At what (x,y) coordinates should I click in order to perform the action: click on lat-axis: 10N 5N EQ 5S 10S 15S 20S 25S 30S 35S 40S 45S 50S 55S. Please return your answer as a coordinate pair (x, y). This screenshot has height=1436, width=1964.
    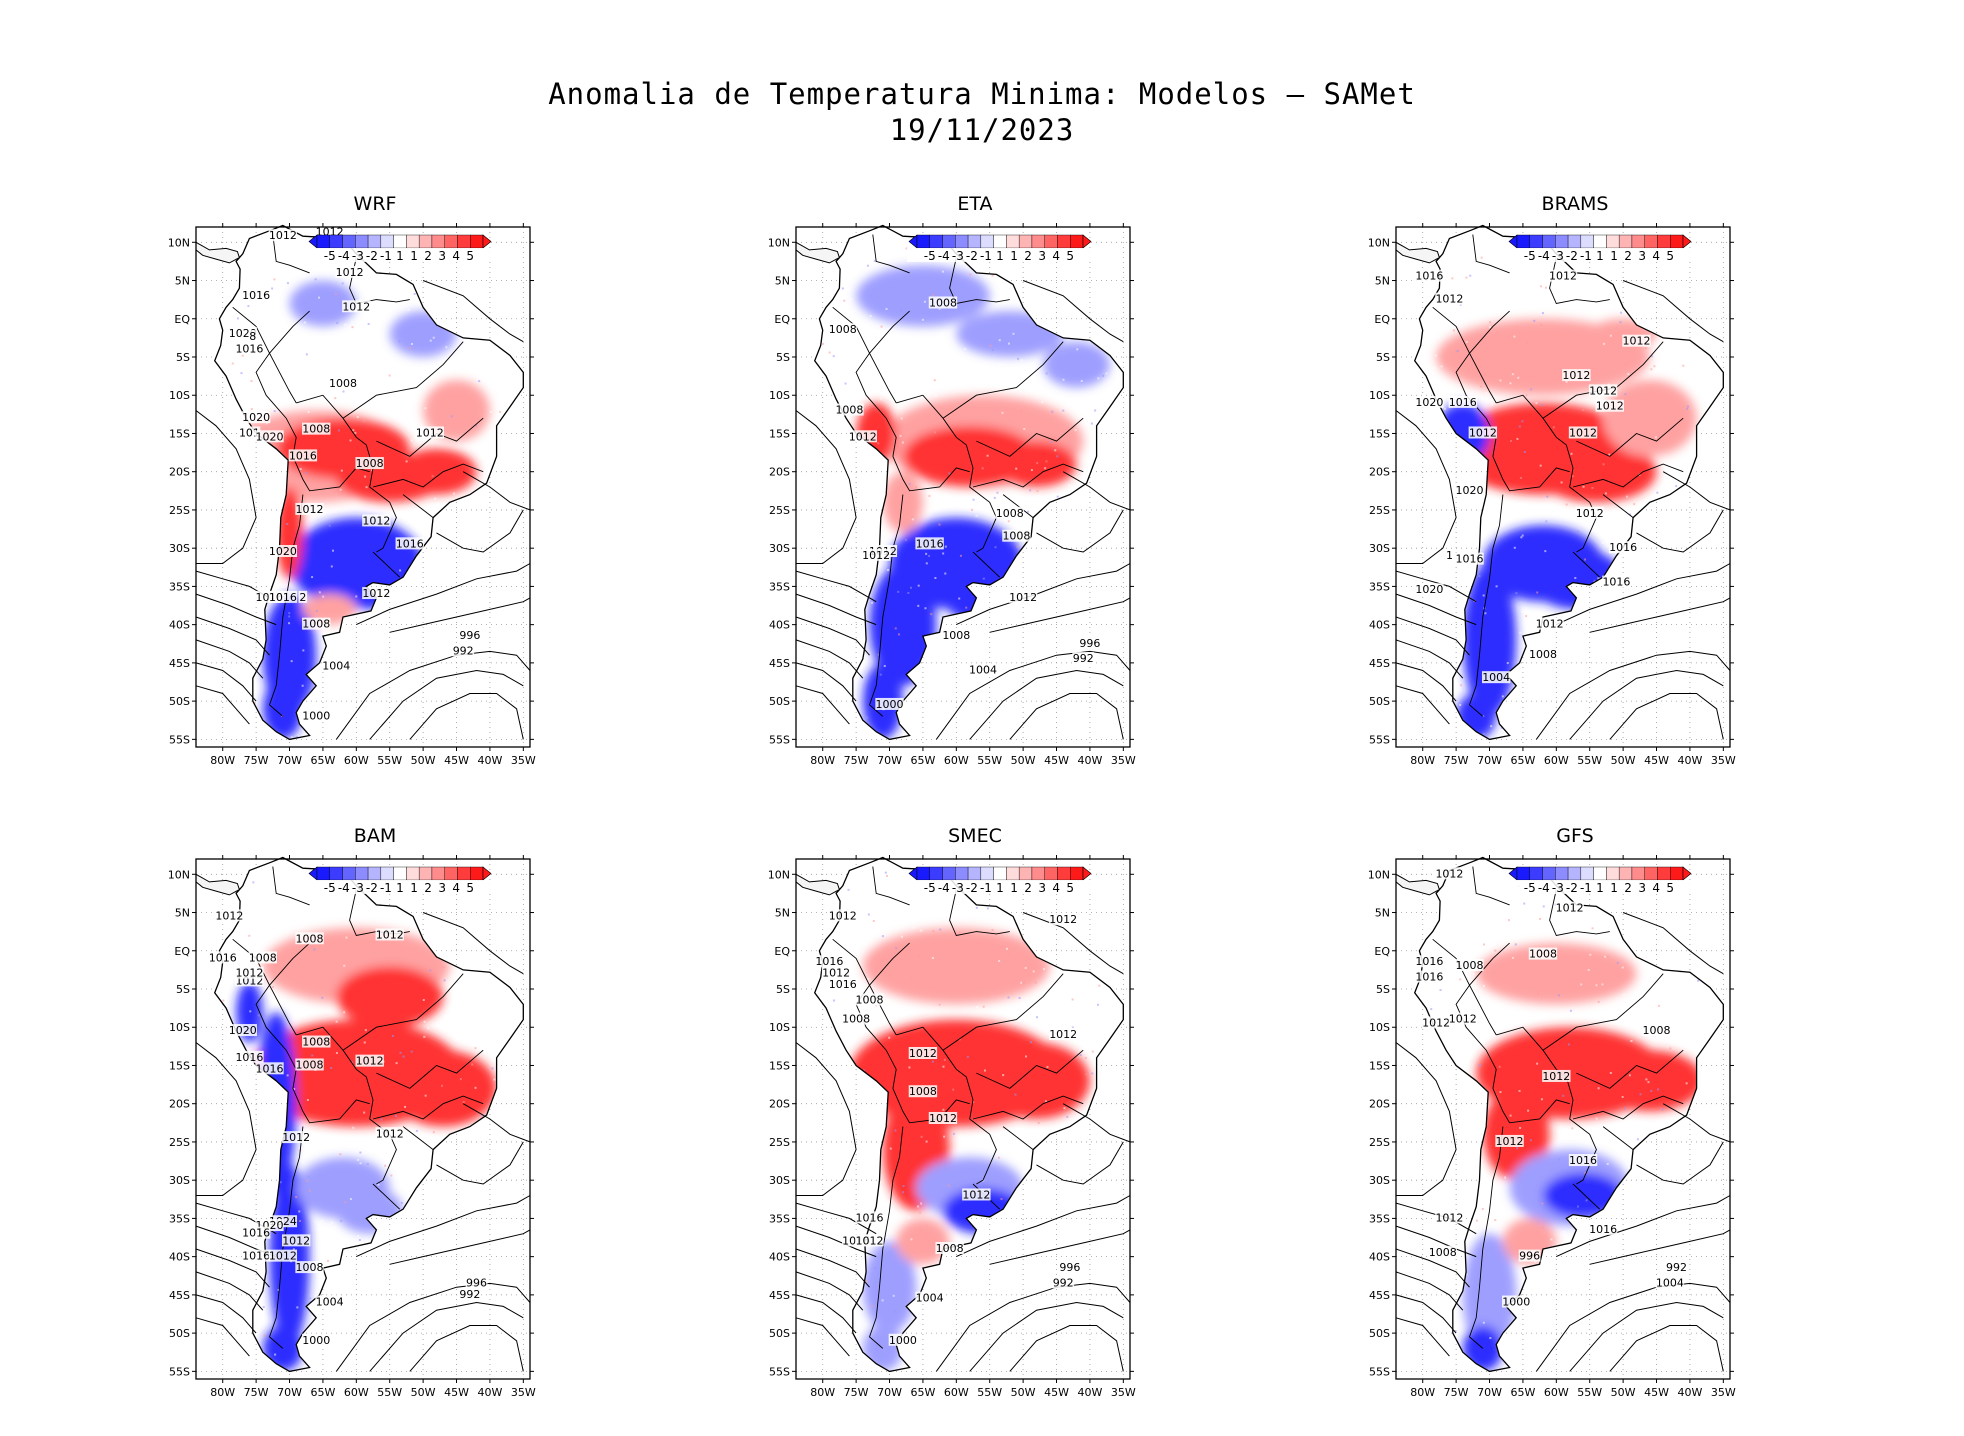
    Looking at the image, I should click on (951, 1123).